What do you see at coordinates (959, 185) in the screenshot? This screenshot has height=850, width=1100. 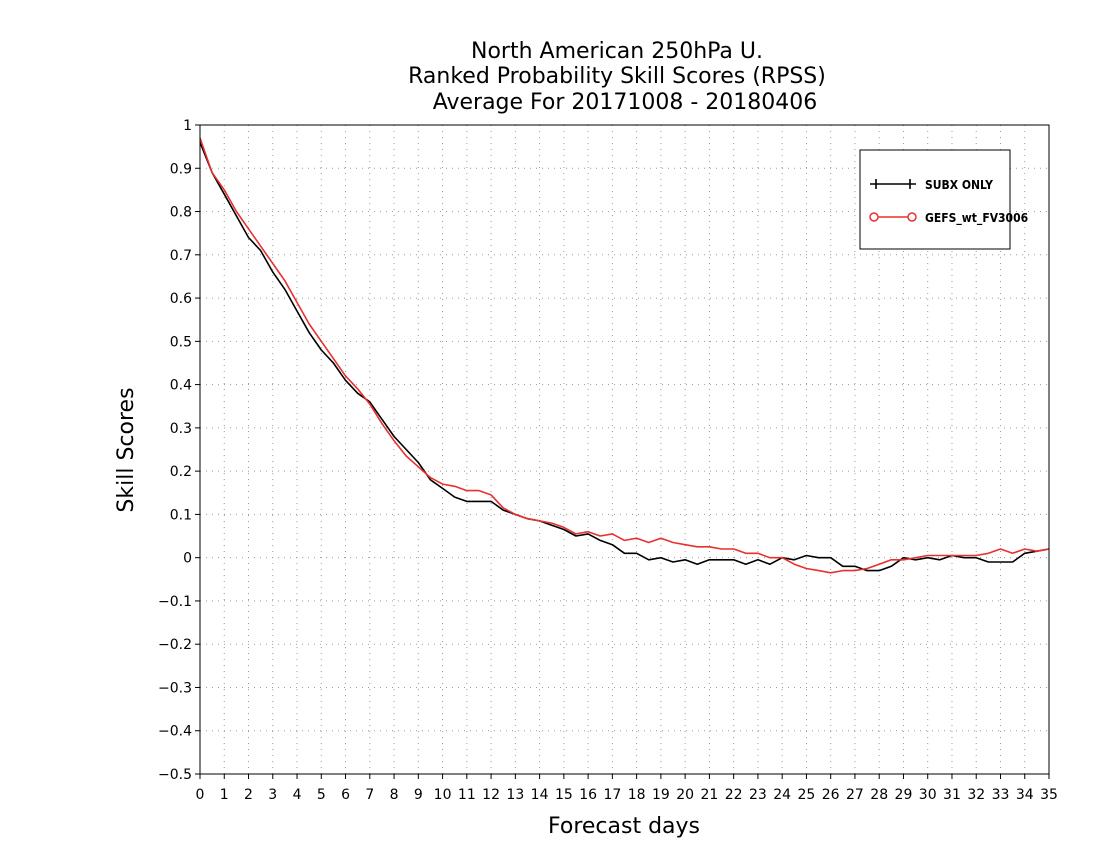 I see `legend-label: SUBX ONLY` at bounding box center [959, 185].